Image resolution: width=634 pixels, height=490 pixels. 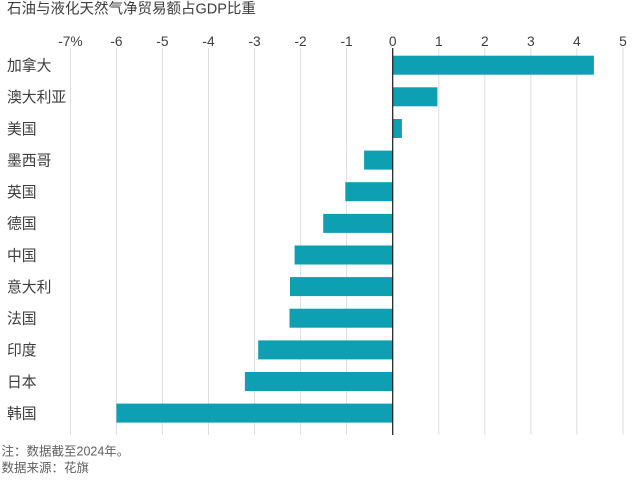 I want to click on svg-text: -2, so click(x=300, y=41).